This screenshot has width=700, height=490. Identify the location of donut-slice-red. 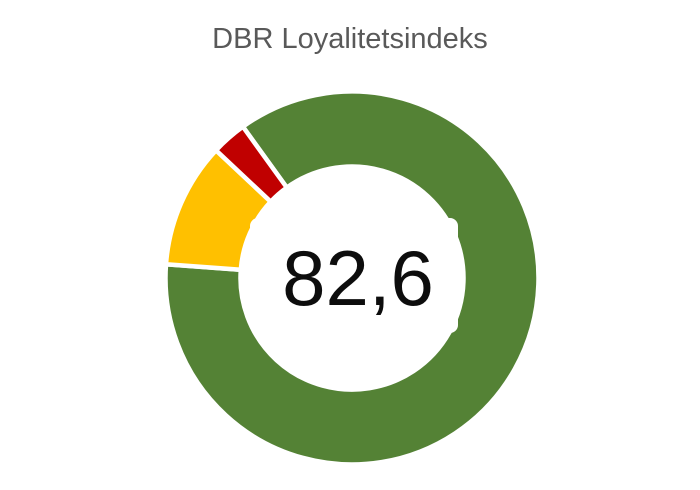
(251, 164).